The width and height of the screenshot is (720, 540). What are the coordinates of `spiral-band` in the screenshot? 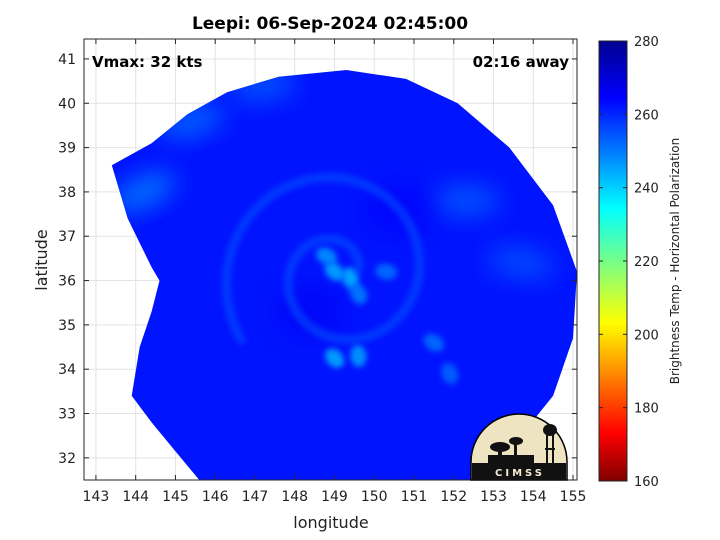 It's located at (323, 259).